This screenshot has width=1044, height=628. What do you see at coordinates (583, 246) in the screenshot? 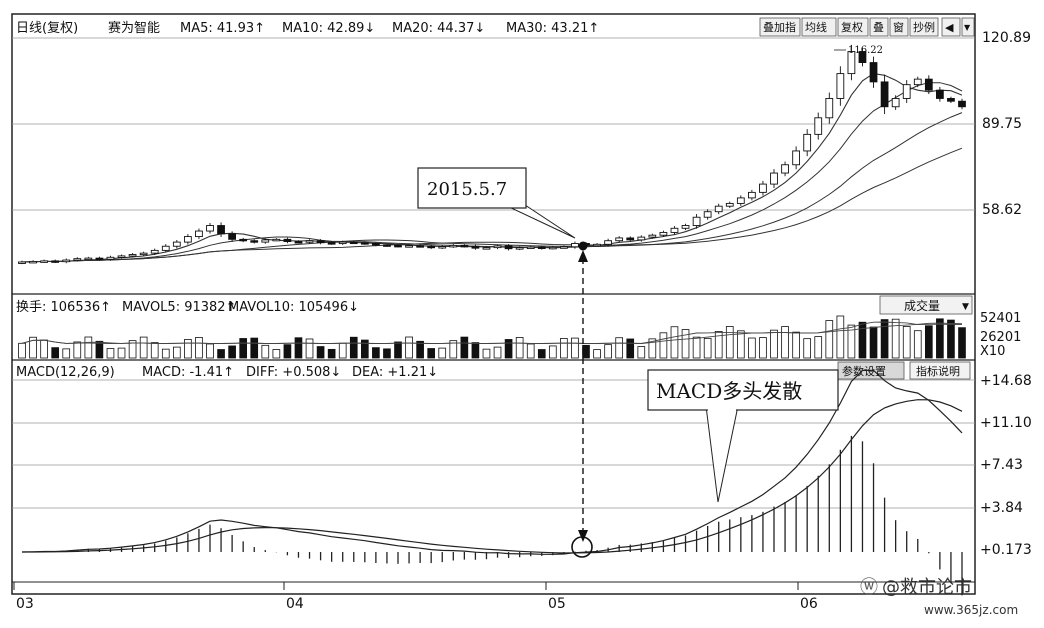
I see `highlight-candle-dot` at bounding box center [583, 246].